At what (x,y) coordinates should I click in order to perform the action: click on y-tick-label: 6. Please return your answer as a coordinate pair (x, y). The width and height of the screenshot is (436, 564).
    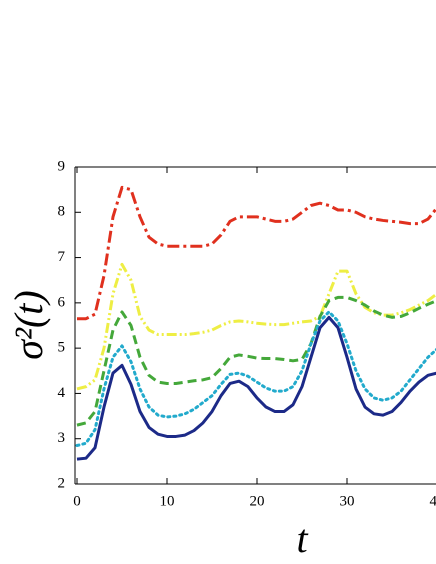
    Looking at the image, I should click on (62, 302).